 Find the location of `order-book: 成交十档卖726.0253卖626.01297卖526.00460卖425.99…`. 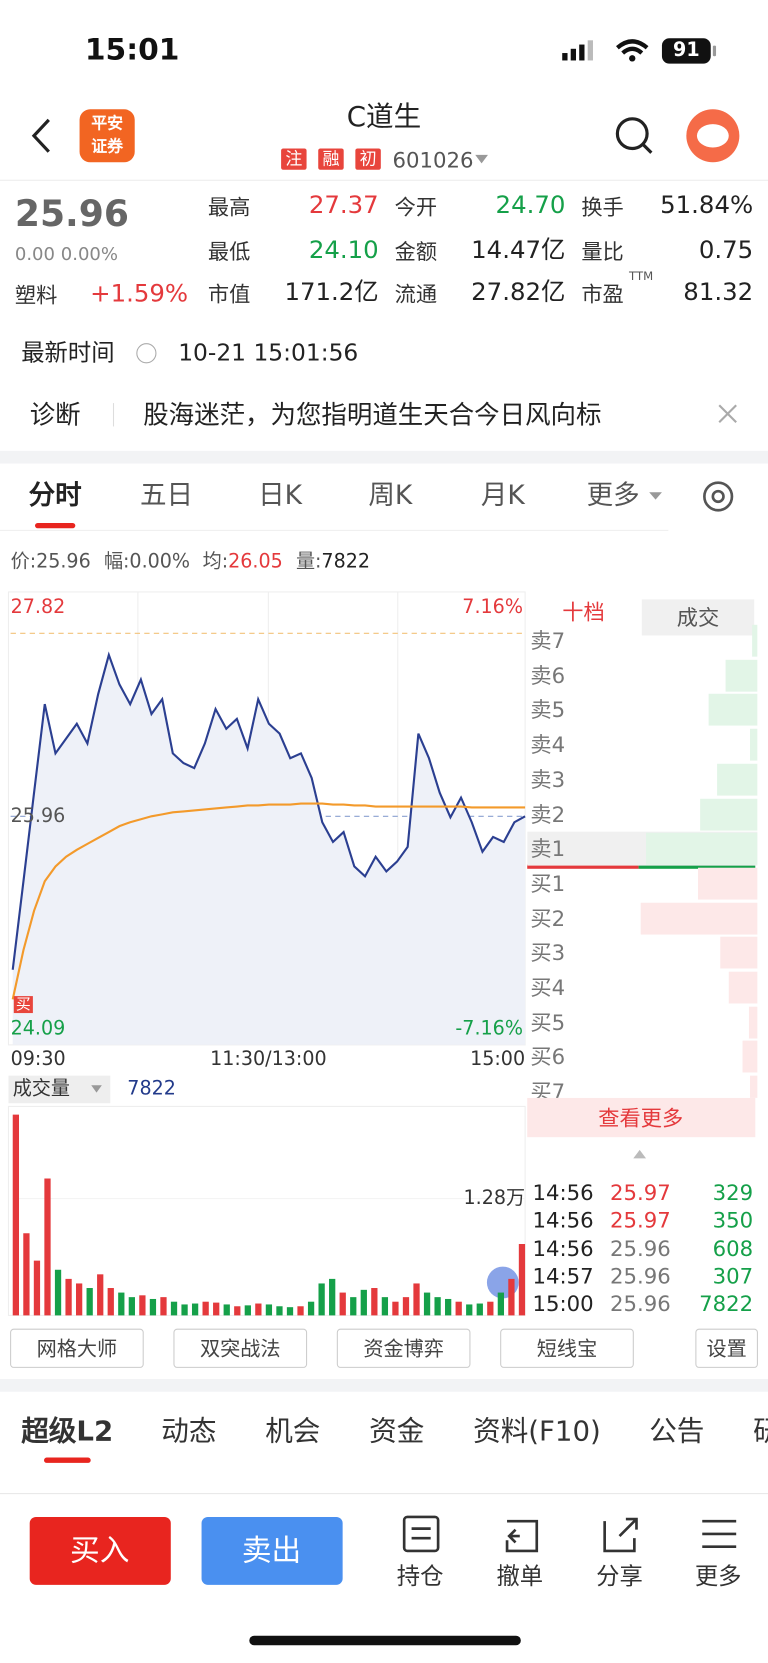

order-book: 成交十档卖726.0253卖626.01297卖526.00460卖425.99… is located at coordinates (642, 846).